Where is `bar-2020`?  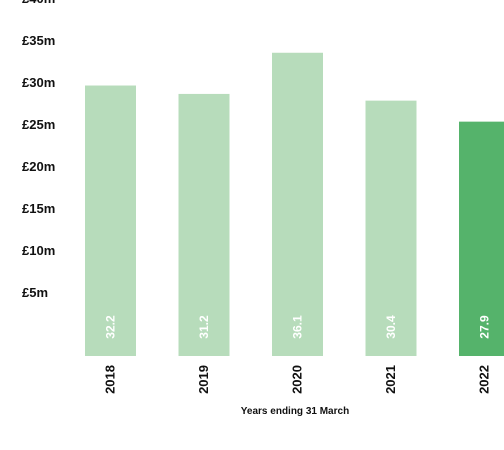
bar-2020 is located at coordinates (297, 204).